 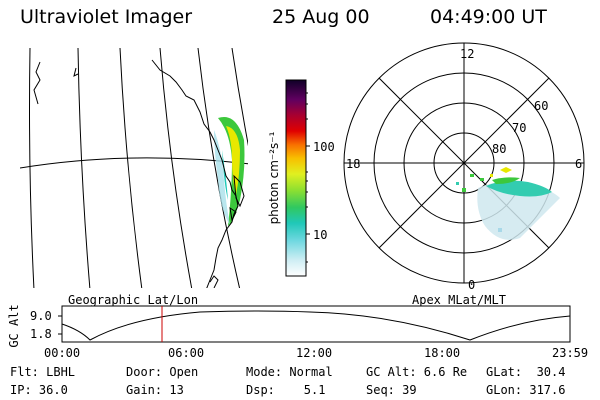 What do you see at coordinates (155, 390) in the screenshot?
I see `status-gain: Gain: 13` at bounding box center [155, 390].